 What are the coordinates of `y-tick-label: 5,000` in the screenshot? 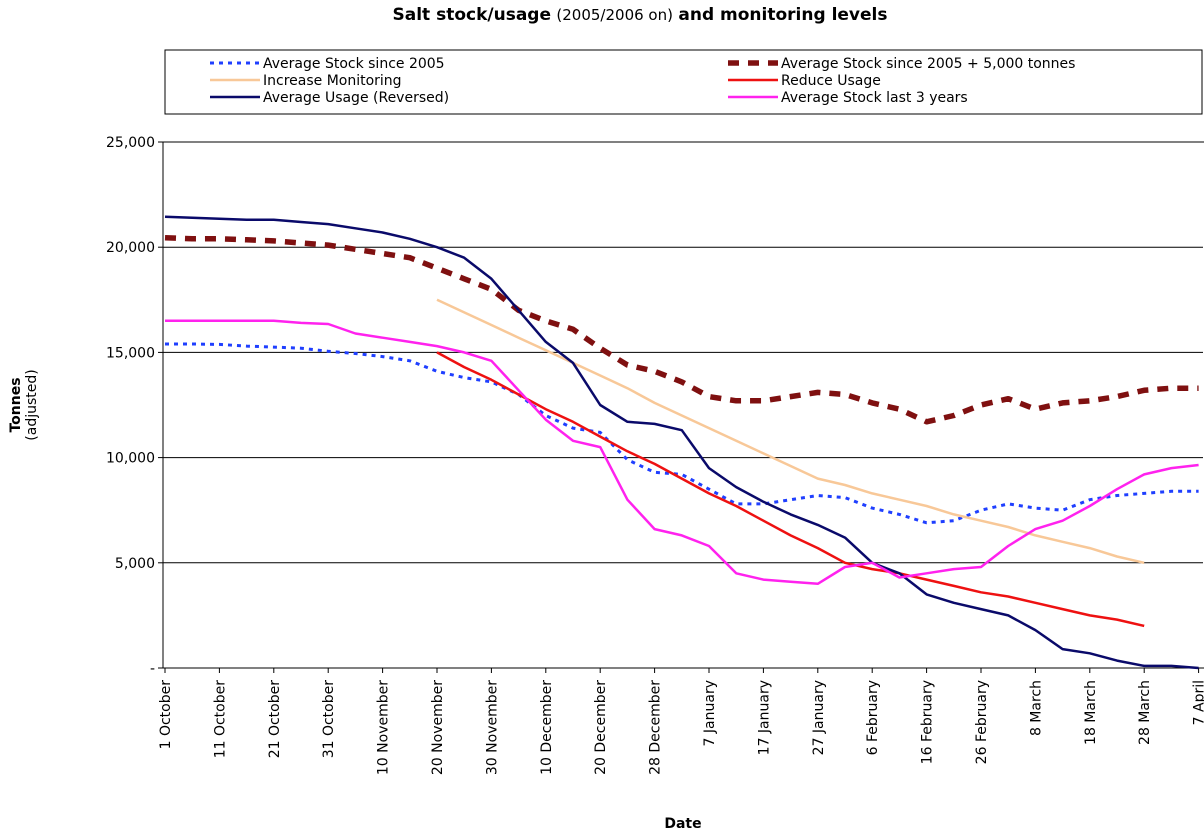 It's located at (135, 564).